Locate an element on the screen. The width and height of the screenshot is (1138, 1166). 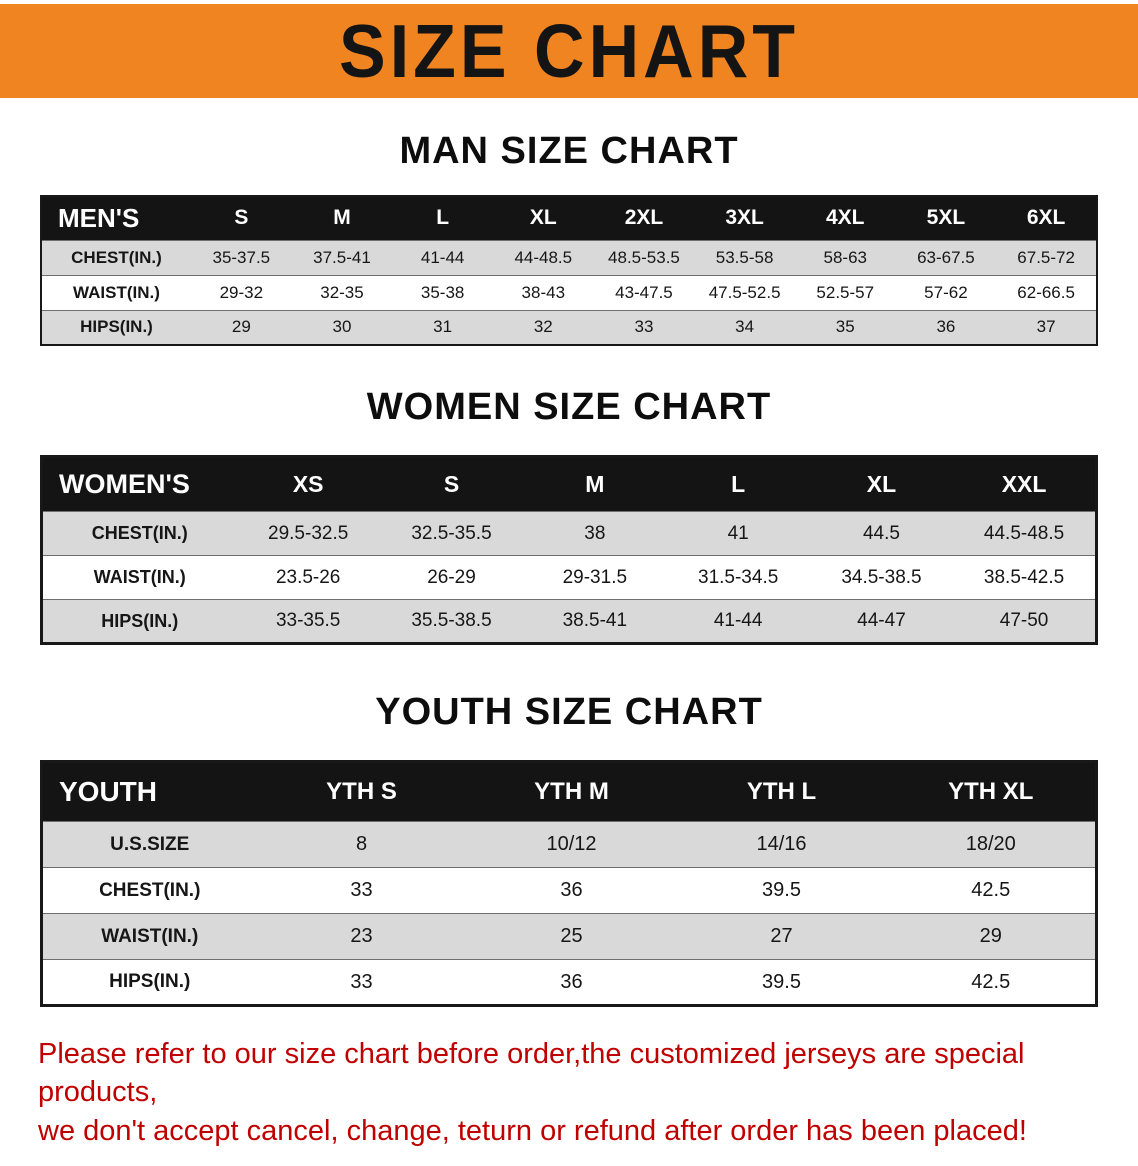
size-value-cell: 33-35.5 is located at coordinates (308, 620).